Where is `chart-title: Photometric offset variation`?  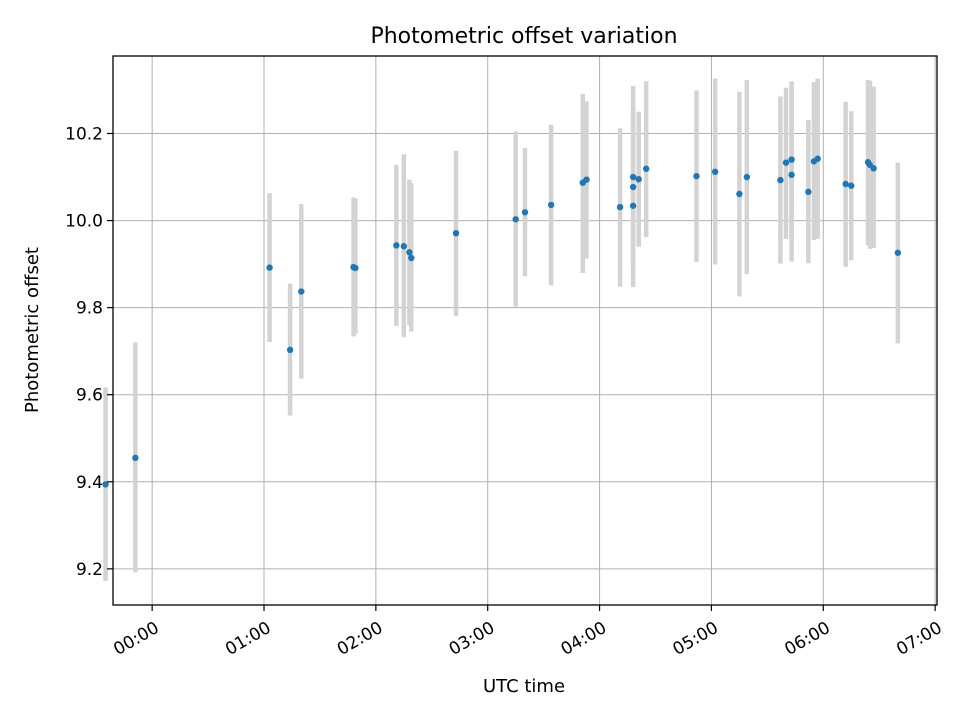 chart-title: Photometric offset variation is located at coordinates (523, 36).